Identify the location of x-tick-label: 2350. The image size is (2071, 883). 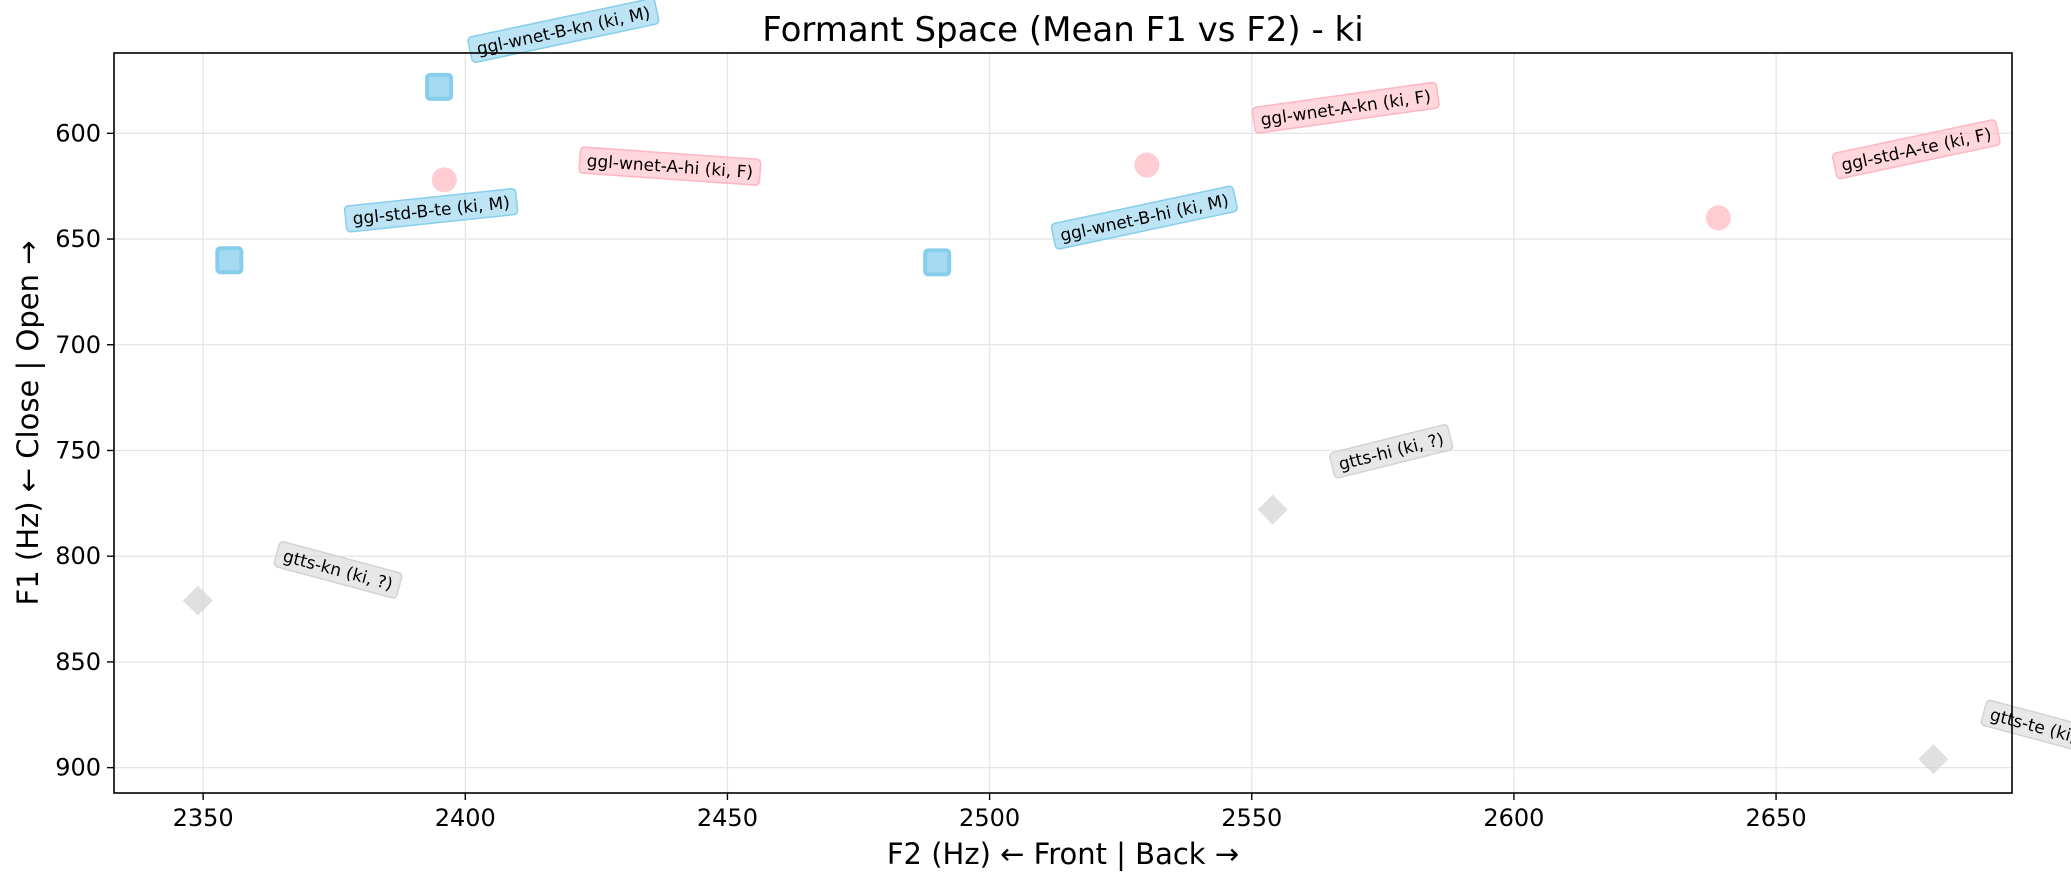
(203, 818).